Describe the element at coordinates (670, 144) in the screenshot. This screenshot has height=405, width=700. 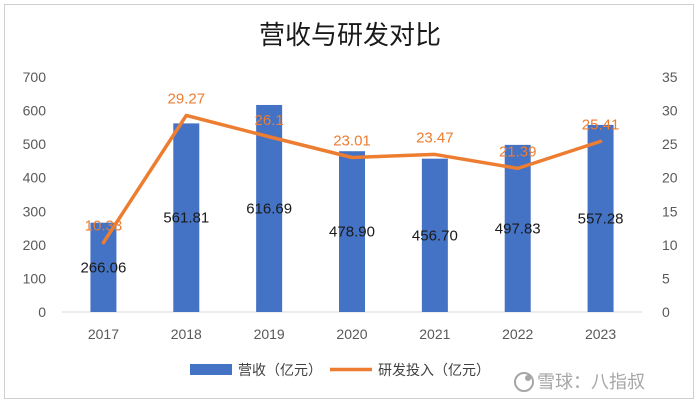
I see `right-tick-label: 25` at that location.